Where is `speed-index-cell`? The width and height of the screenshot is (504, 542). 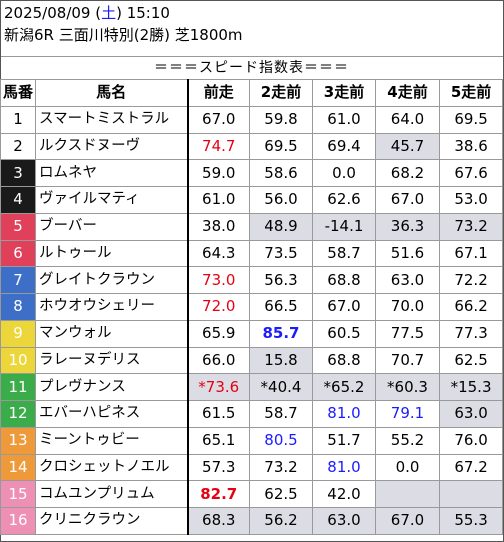 speed-index-cell is located at coordinates (471, 494).